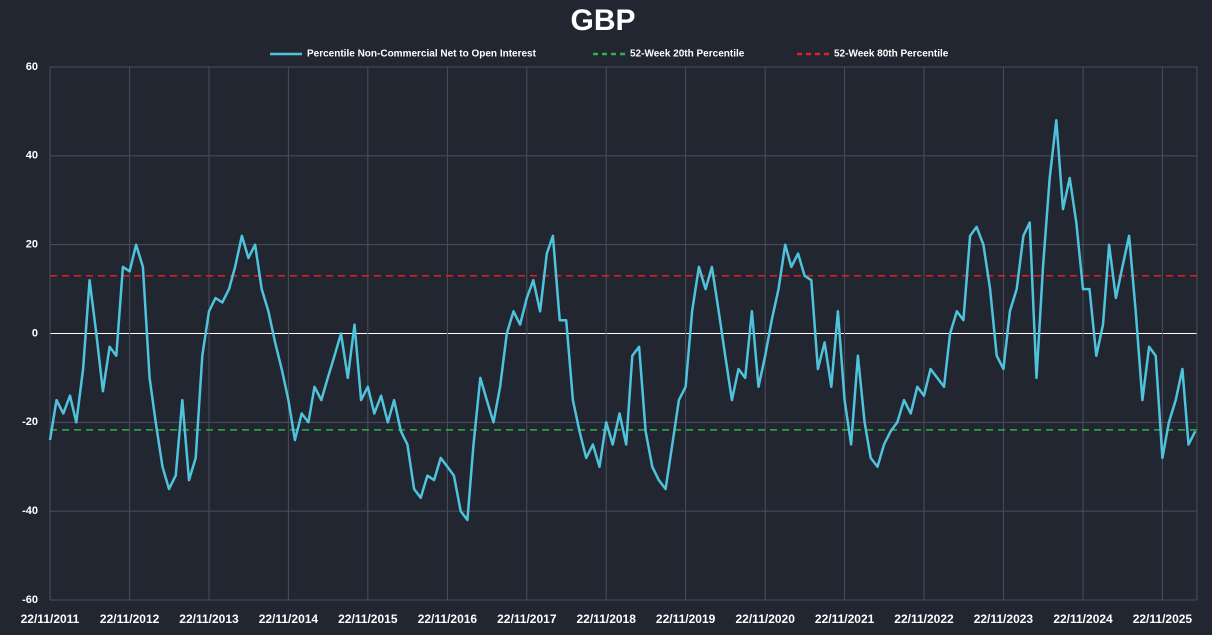 The height and width of the screenshot is (635, 1212). Describe the element at coordinates (607, 619) in the screenshot. I see `x-tick-label: 22/11/2018` at that location.